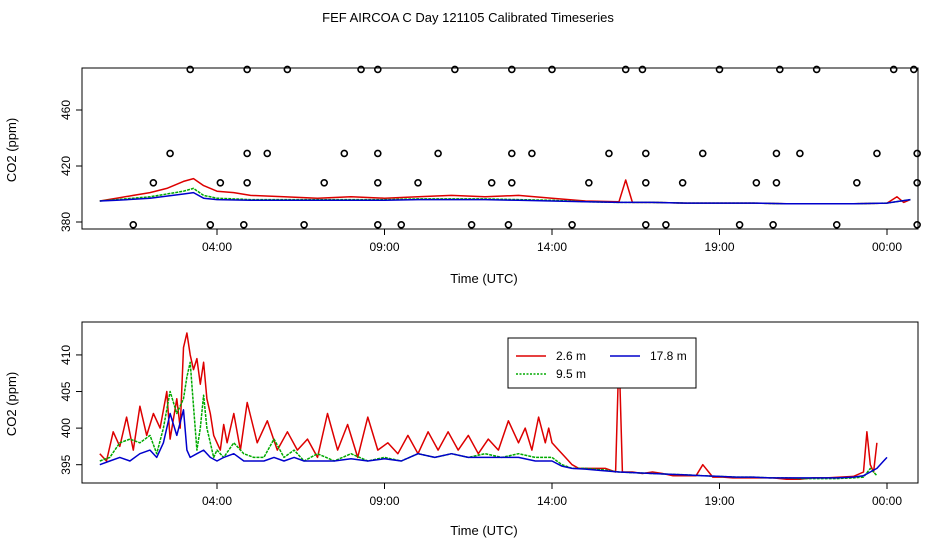  What do you see at coordinates (571, 356) in the screenshot?
I see `legend-label-2-6m: 2.6 m` at bounding box center [571, 356].